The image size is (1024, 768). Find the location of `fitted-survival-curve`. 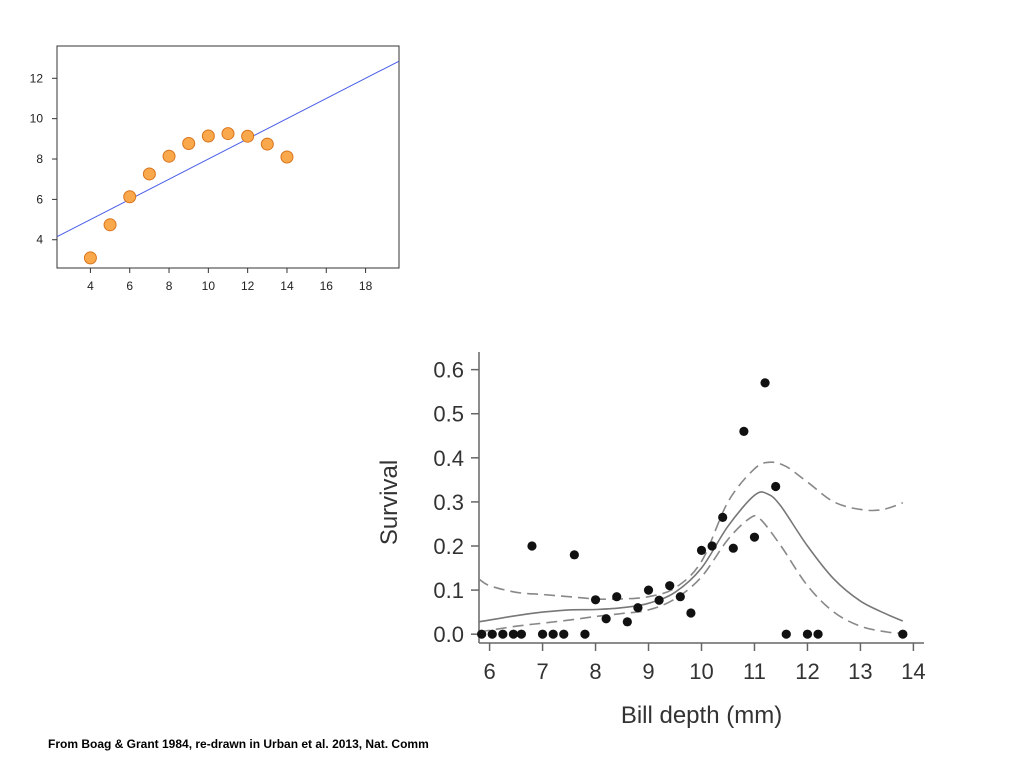

fitted-survival-curve is located at coordinates (691, 557).